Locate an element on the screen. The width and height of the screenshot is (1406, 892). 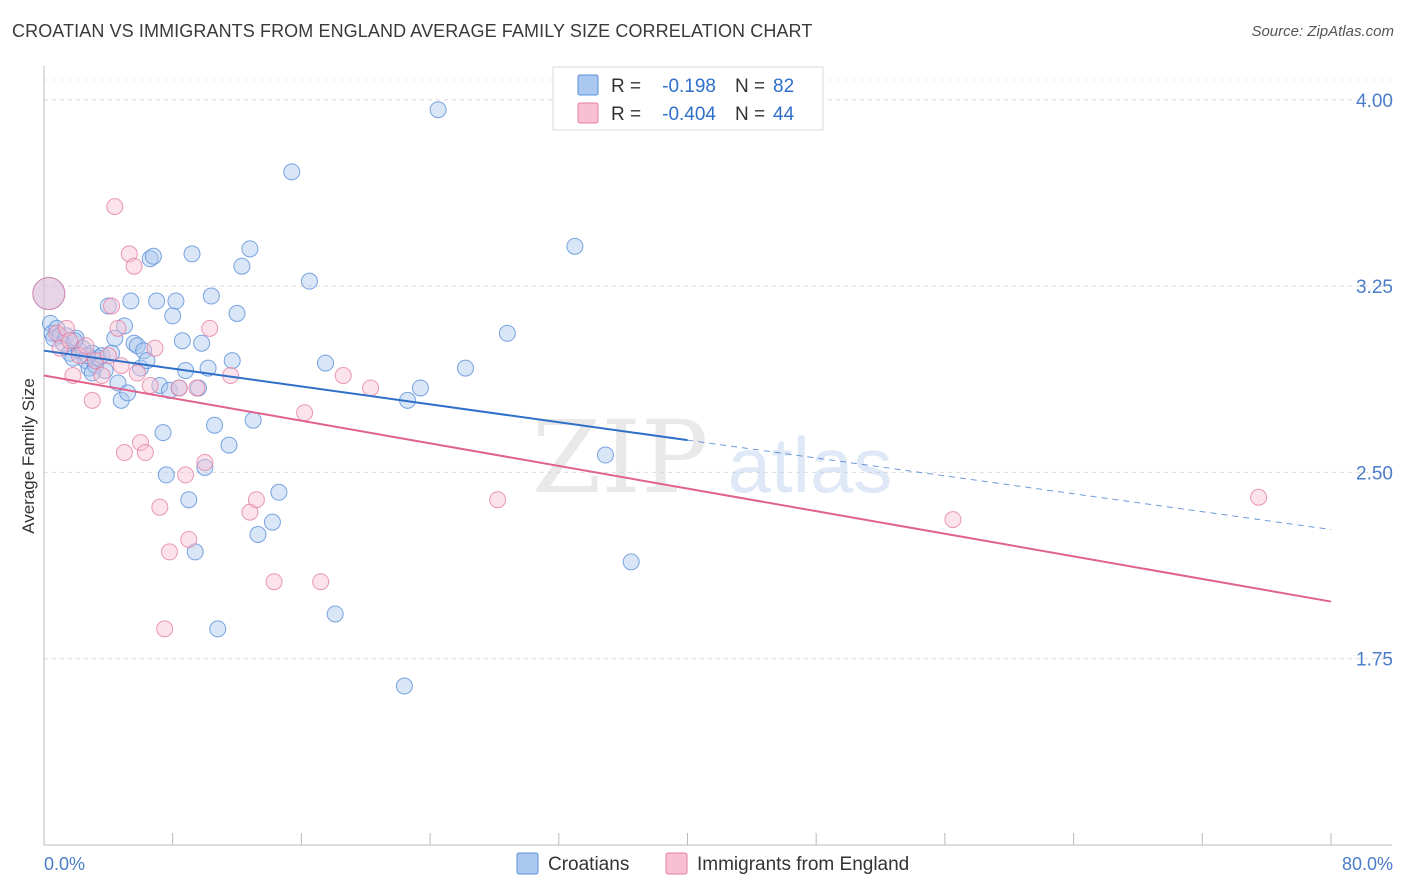
y-axis-label: Average Family Size is located at coordinates (28, 456).